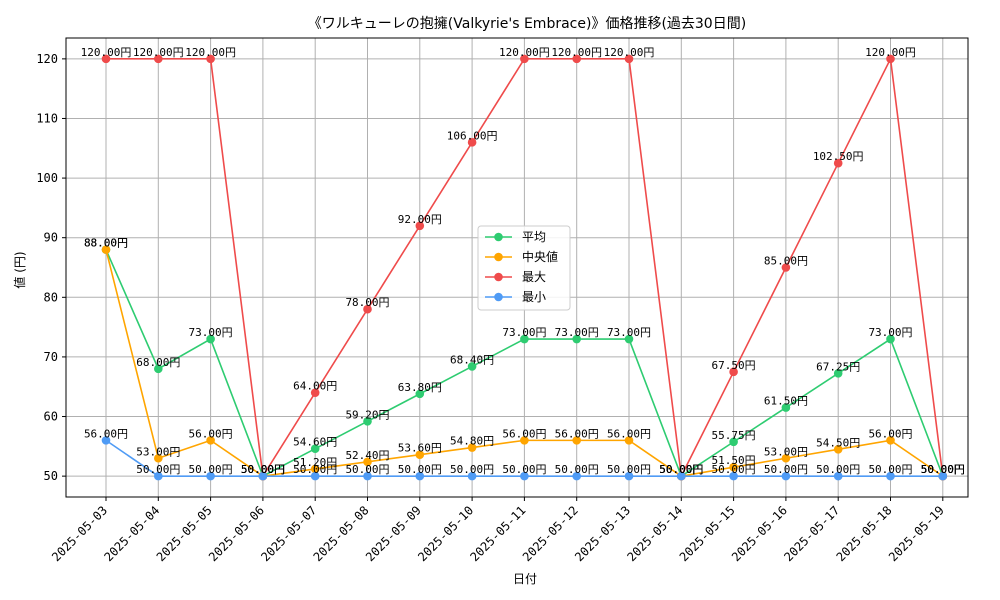 This screenshot has width=1000, height=600. I want to click on y-tick-label: 120, so click(47, 59).